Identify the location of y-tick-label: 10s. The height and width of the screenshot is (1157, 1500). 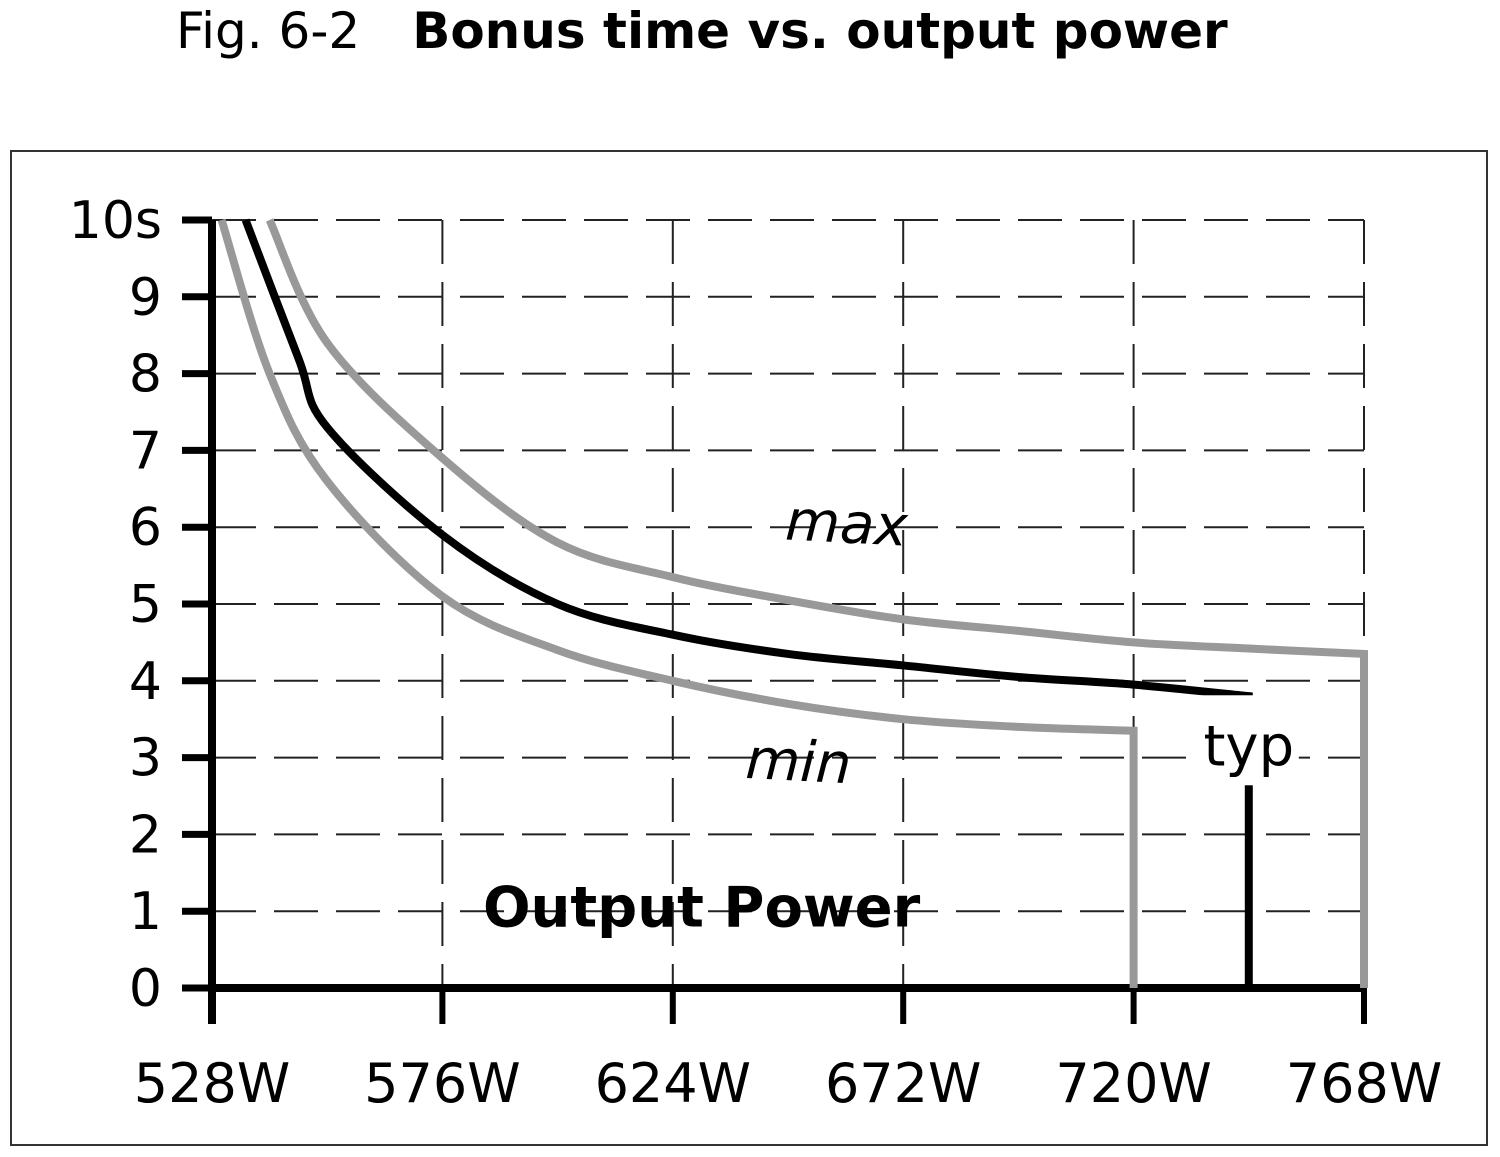
(115, 221).